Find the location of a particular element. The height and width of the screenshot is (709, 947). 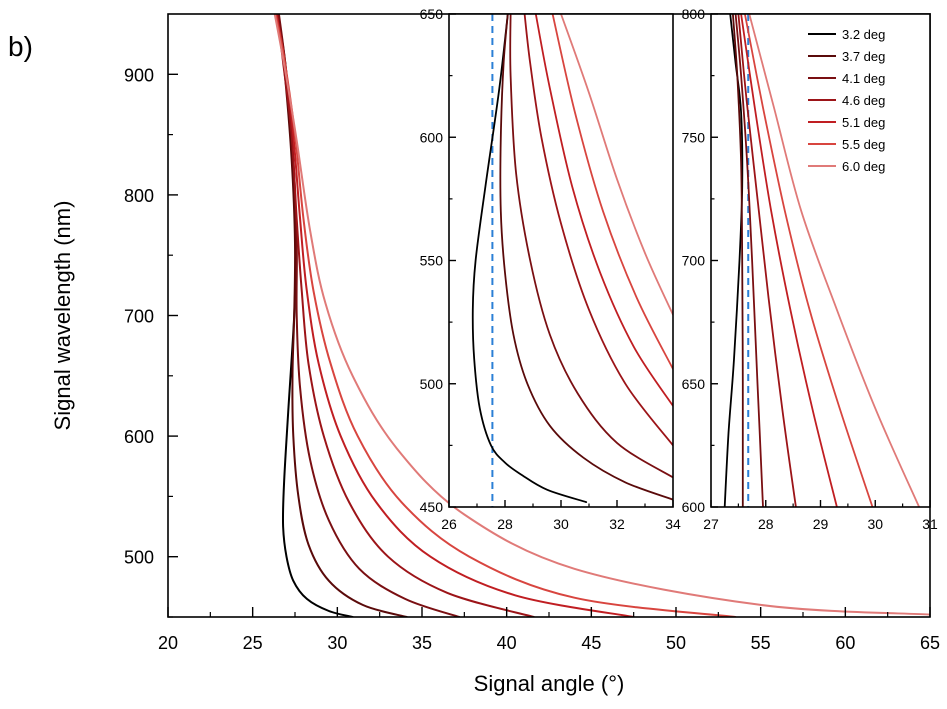

inset-right-ytick-label: 750 is located at coordinates (694, 137).